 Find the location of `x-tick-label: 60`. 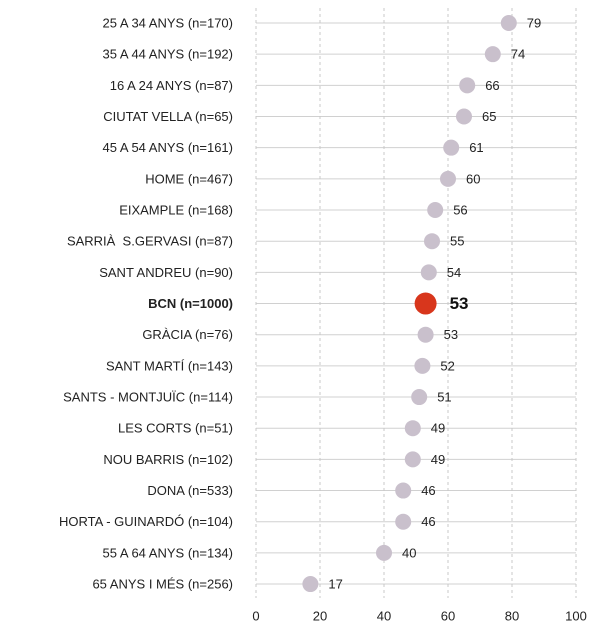

x-tick-label: 60 is located at coordinates (448, 615).